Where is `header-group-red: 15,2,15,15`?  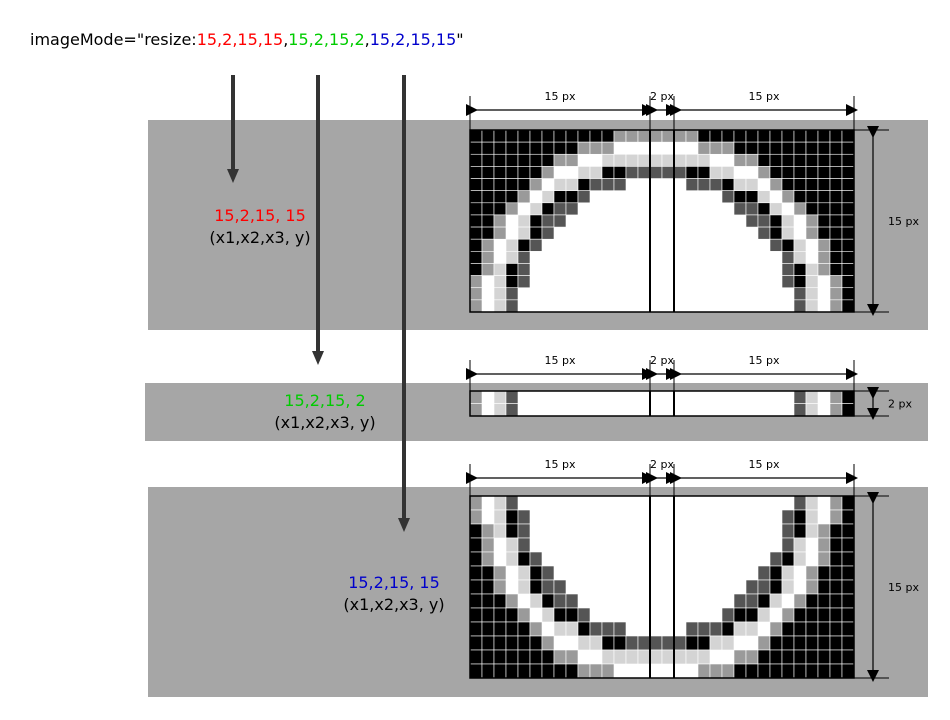 header-group-red: 15,2,15,15 is located at coordinates (240, 39).